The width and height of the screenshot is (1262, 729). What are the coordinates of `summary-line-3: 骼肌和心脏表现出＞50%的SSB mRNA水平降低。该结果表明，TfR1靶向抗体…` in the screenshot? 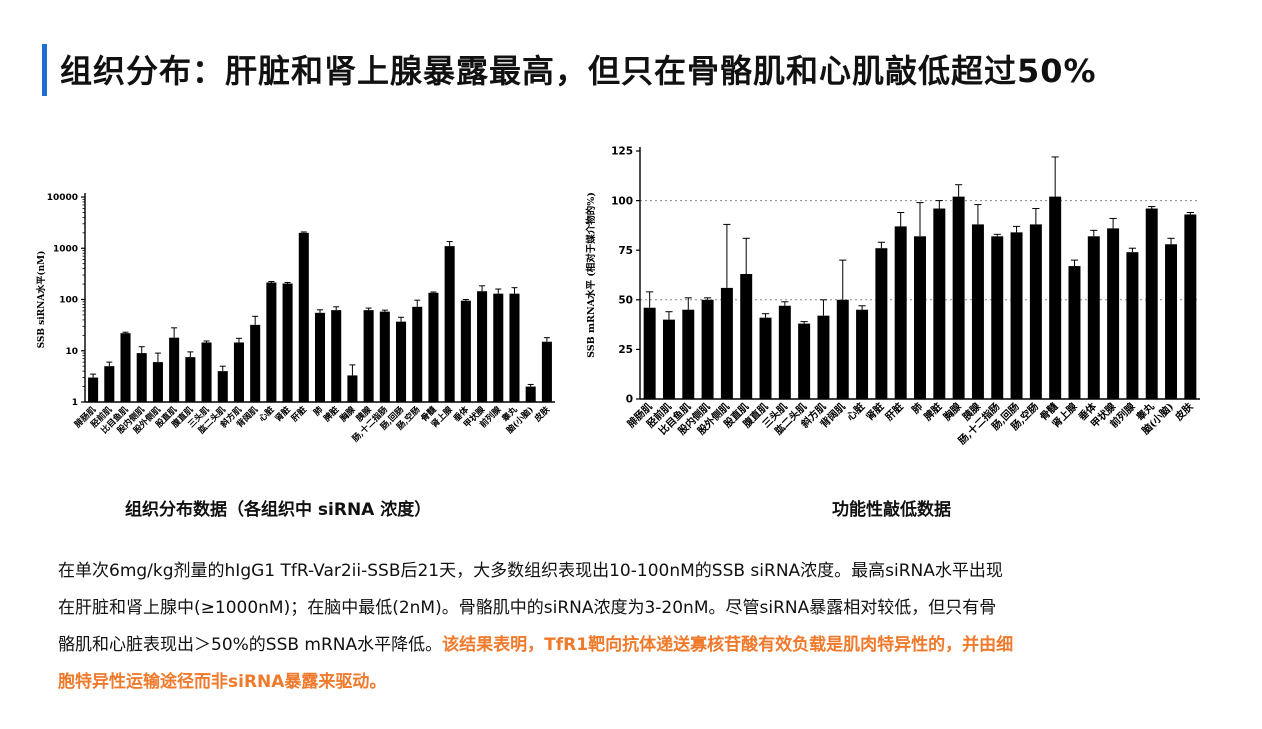 It's located at (638, 645).